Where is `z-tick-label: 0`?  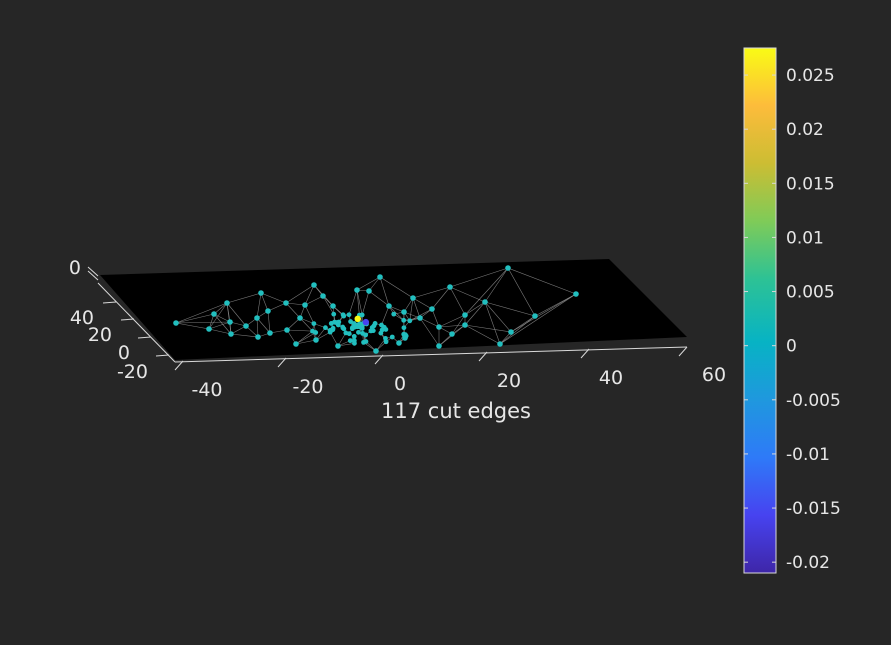
z-tick-label: 0 is located at coordinates (75, 268).